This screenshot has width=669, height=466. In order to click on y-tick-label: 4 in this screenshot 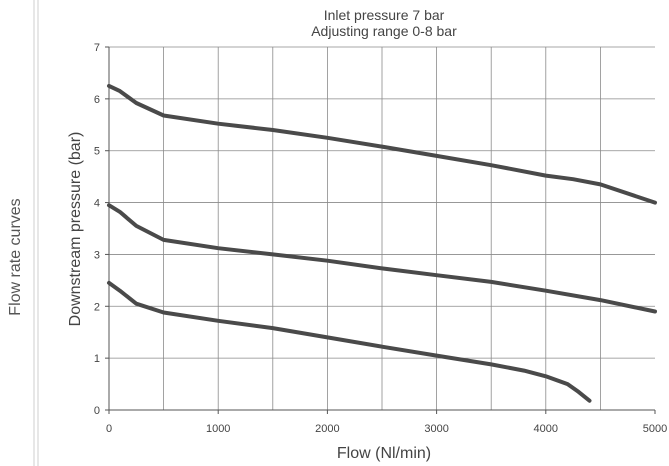, I will do `click(97, 204)`.